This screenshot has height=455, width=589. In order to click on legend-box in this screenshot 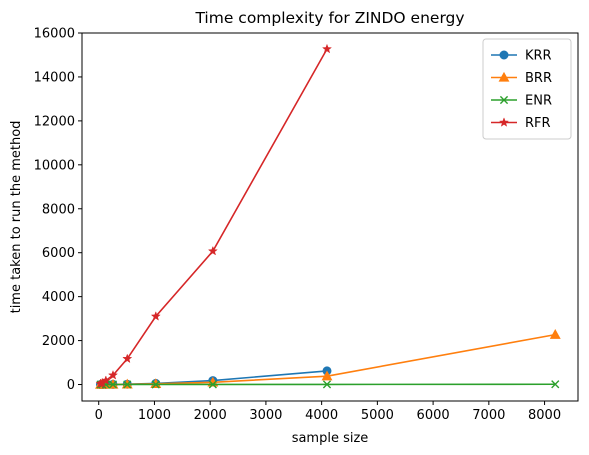, I will do `click(527, 89)`.